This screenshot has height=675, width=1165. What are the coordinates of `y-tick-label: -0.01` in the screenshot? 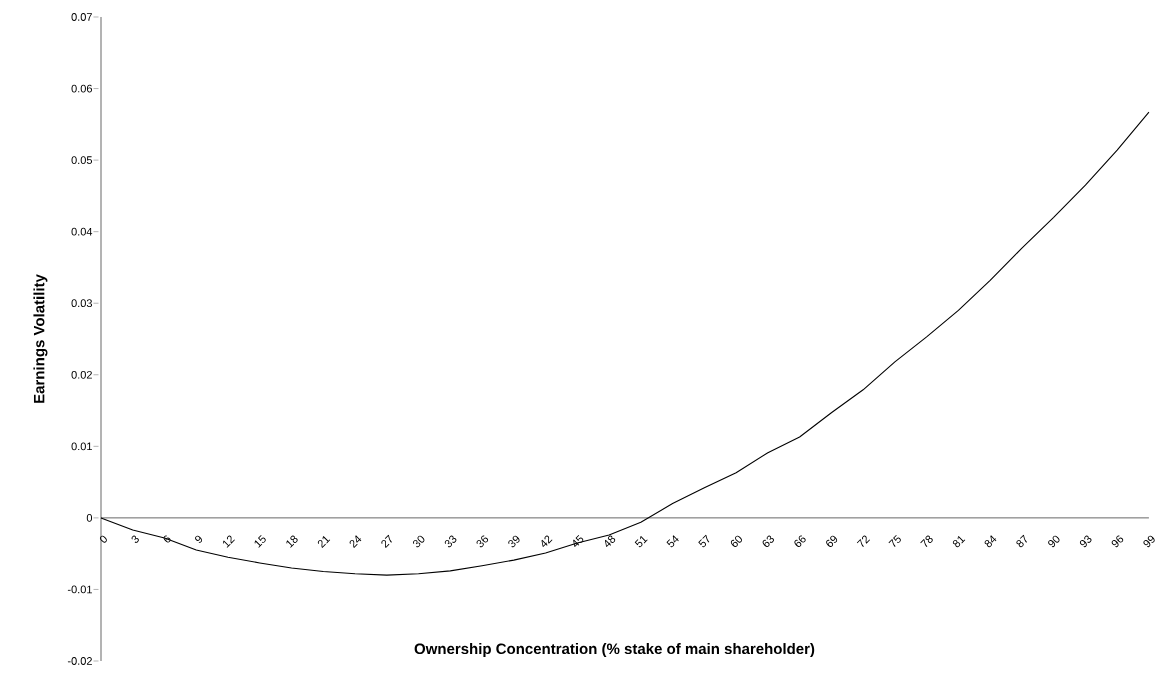 It's located at (79, 589).